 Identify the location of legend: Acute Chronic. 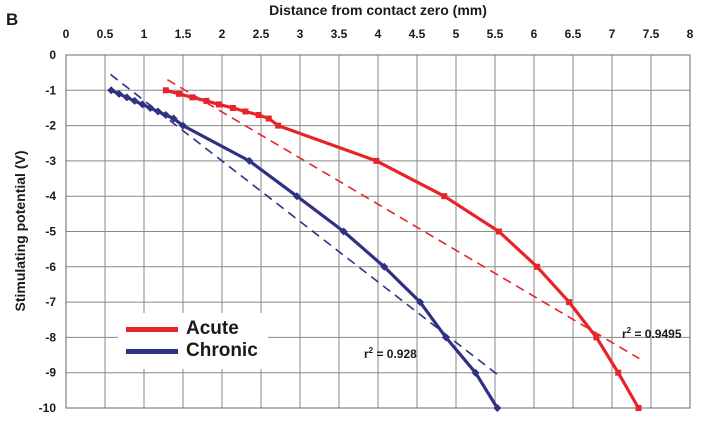
(193, 341).